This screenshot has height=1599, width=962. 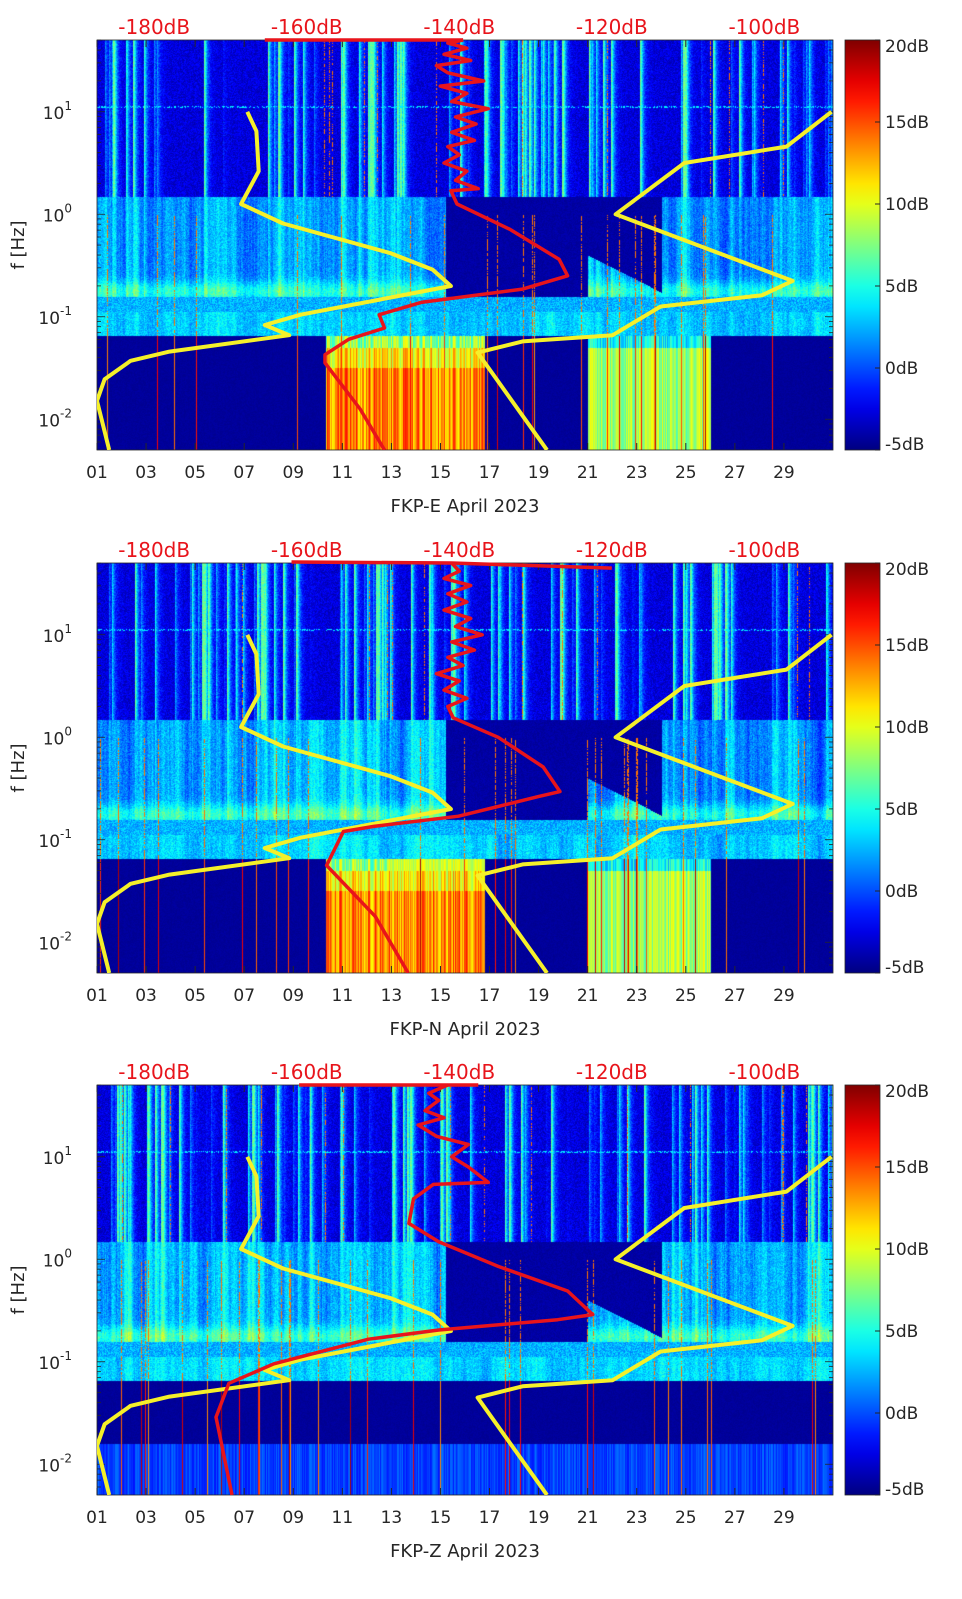 I want to click on colorbar-tick-label: 20dB, so click(x=907, y=570).